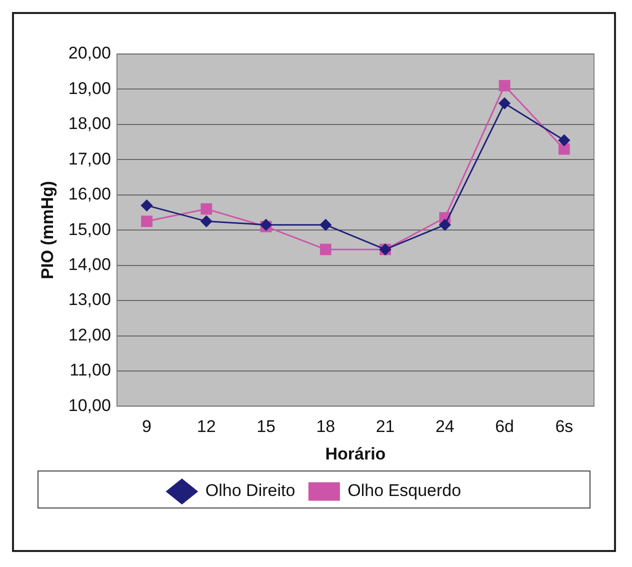  What do you see at coordinates (90, 370) in the screenshot?
I see `y-tick-label: 11,00` at bounding box center [90, 370].